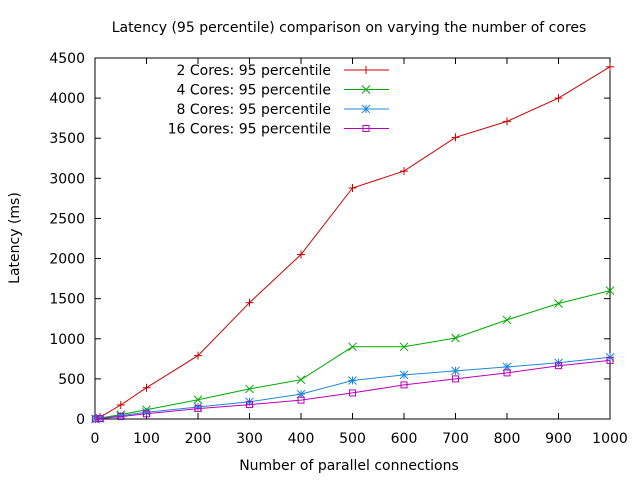 Image resolution: width=640 pixels, height=480 pixels. I want to click on legend-item: 8 Cores: 95 percentile, so click(283, 110).